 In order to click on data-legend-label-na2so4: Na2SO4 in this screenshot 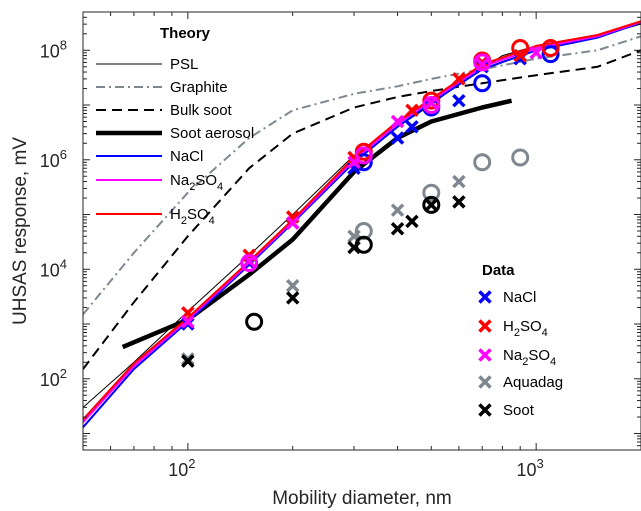, I will do `click(529, 357)`.